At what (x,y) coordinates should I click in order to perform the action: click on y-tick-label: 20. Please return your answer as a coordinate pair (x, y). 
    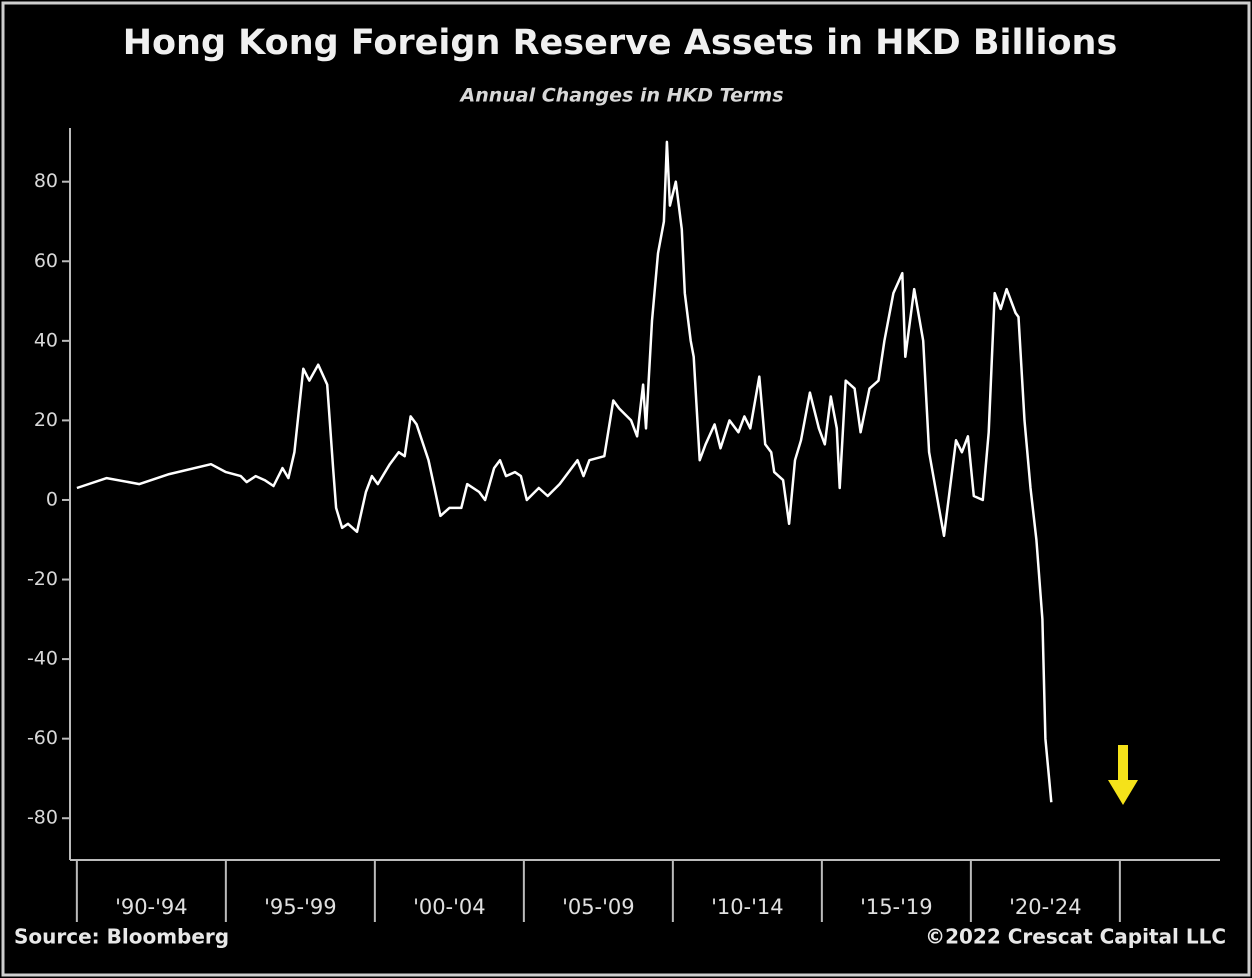
    Looking at the image, I should click on (46, 420).